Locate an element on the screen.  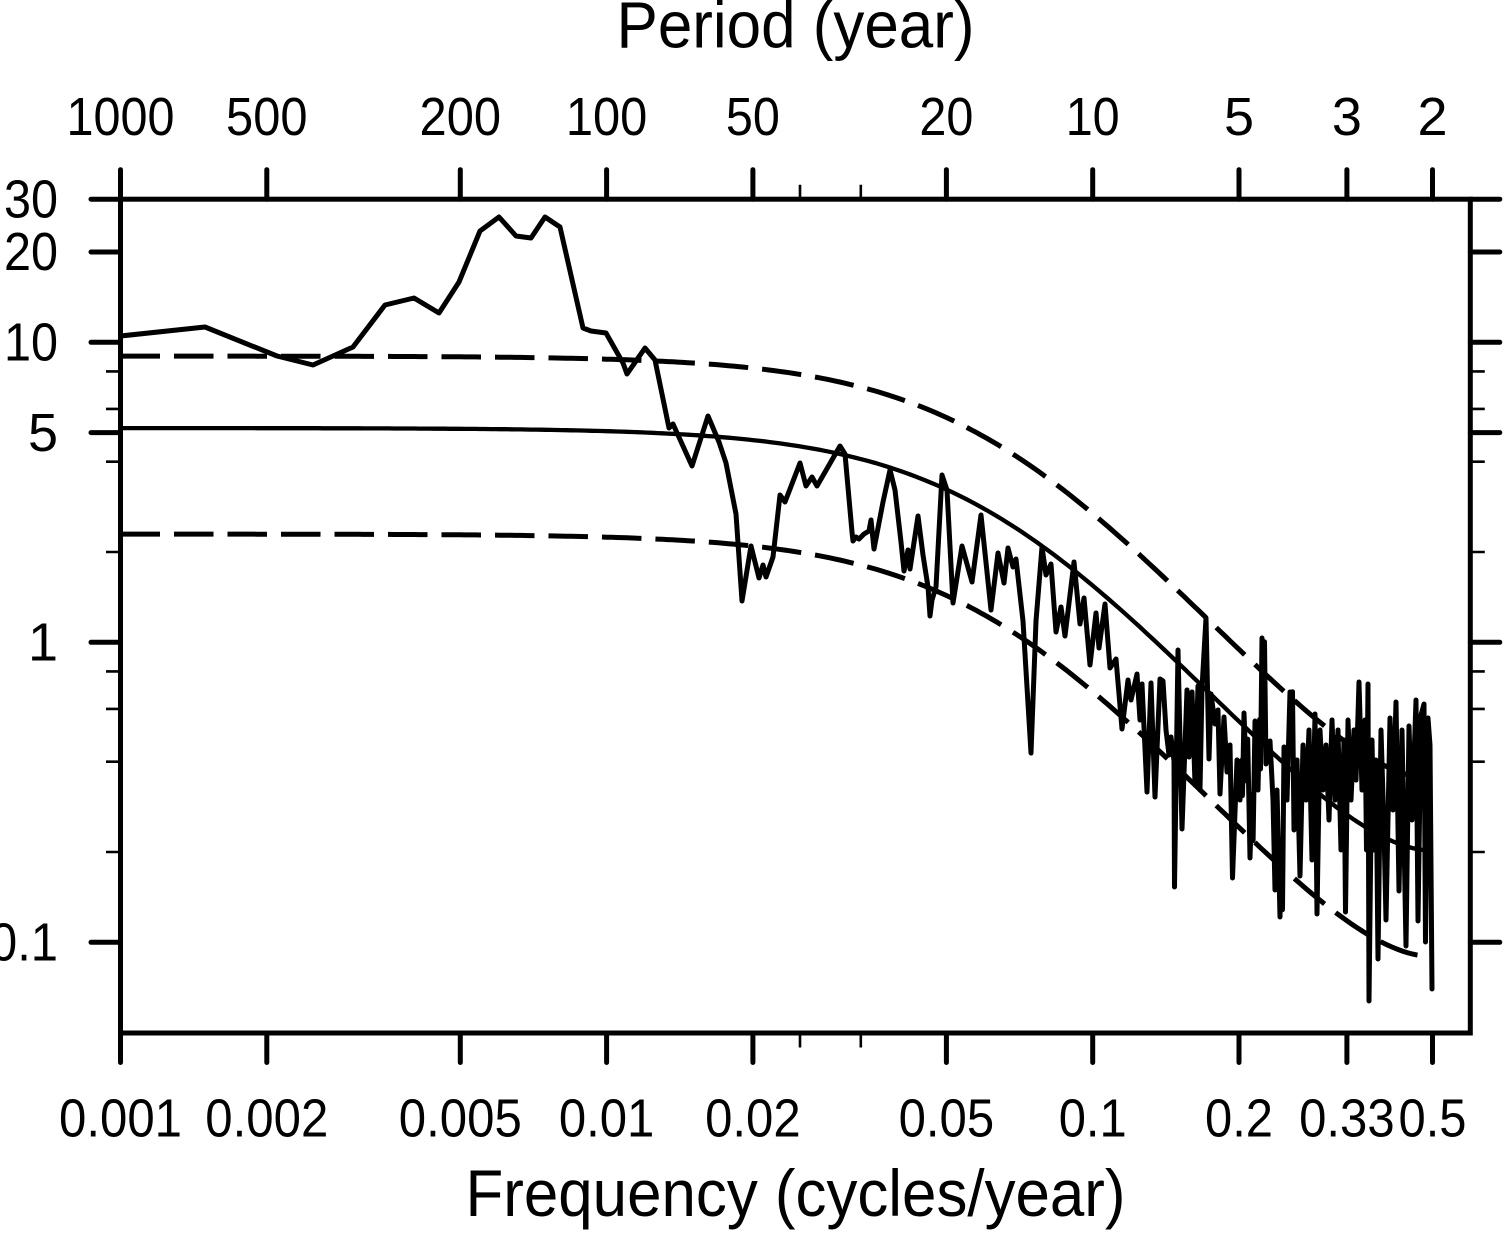
svg-text: 1000 is located at coordinates (121, 117).